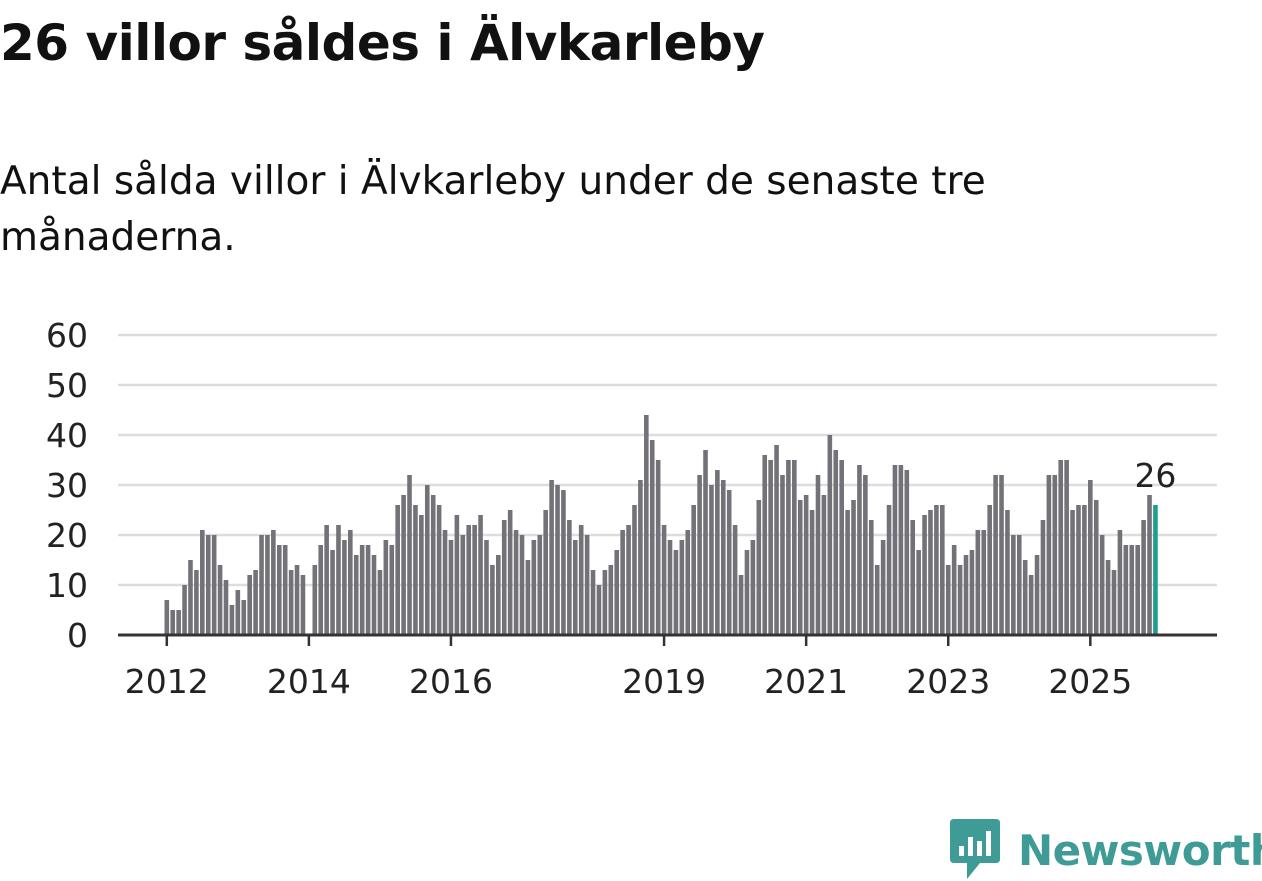  Describe the element at coordinates (67, 435) in the screenshot. I see `y-tick-label: 40` at that location.